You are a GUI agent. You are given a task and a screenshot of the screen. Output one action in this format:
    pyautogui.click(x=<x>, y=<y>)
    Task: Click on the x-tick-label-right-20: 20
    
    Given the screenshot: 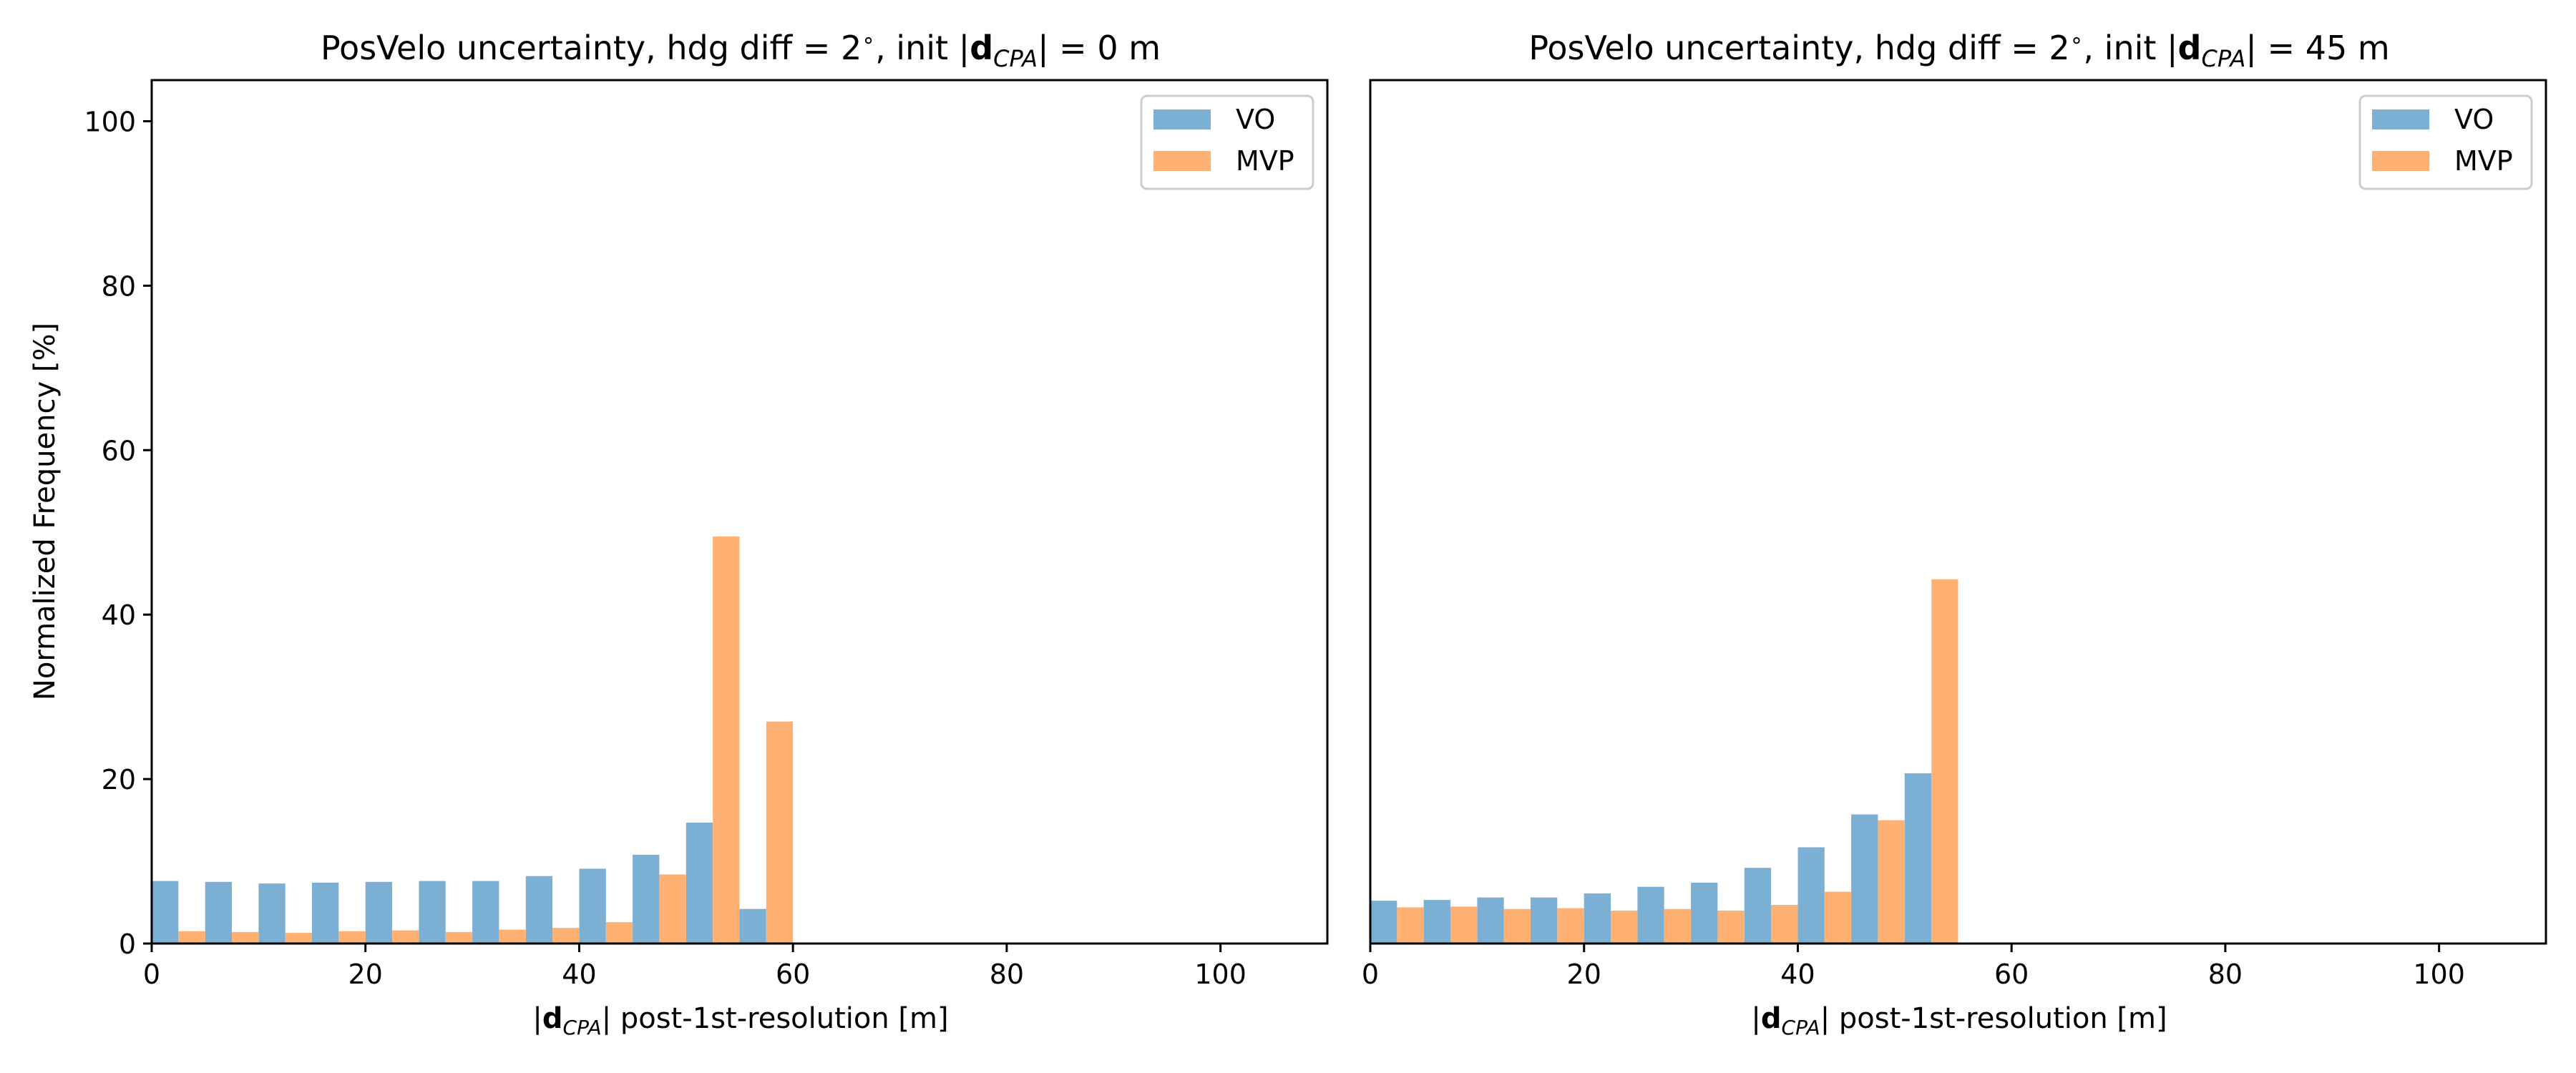 What is the action you would take?
    pyautogui.click(x=1584, y=974)
    